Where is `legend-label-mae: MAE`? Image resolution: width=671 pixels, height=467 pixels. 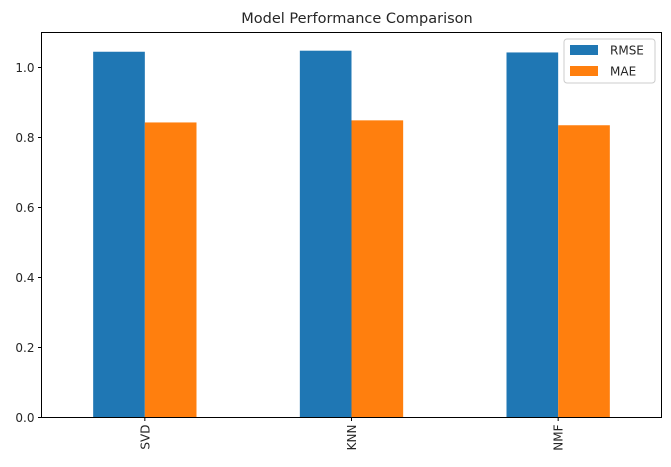
legend-label-mae: MAE is located at coordinates (623, 72).